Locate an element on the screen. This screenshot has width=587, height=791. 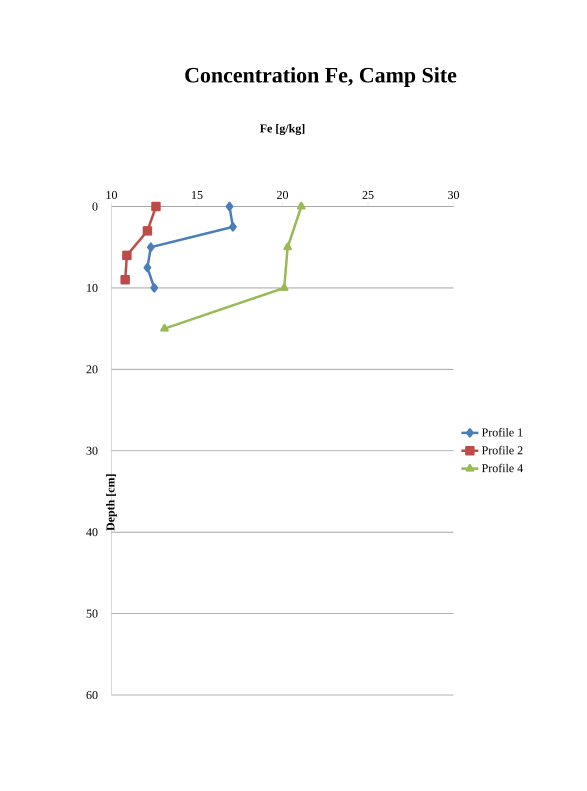
y-tick-label: 50 is located at coordinates (92, 614).